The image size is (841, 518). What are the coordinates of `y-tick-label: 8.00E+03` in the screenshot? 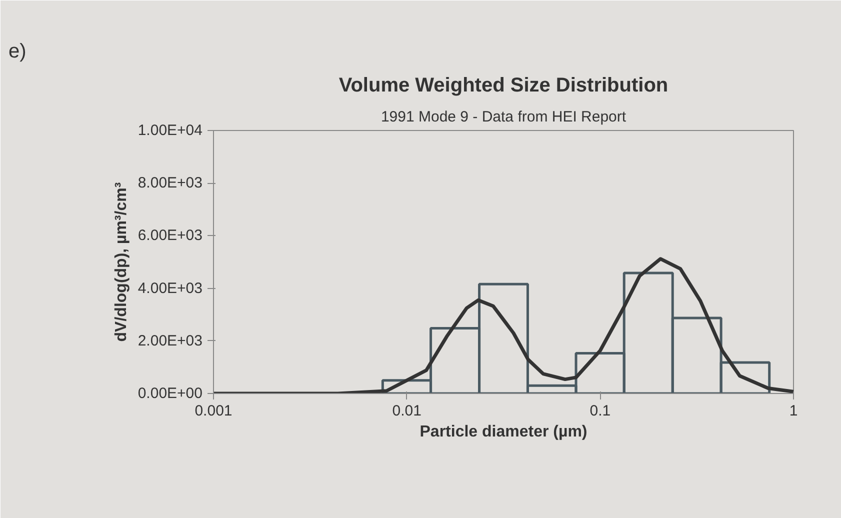 It's located at (170, 183).